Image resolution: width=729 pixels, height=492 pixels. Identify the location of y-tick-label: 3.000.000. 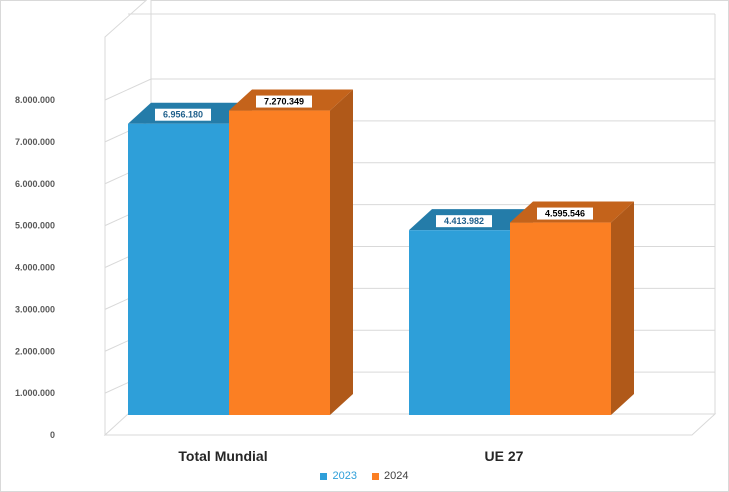
(35, 309).